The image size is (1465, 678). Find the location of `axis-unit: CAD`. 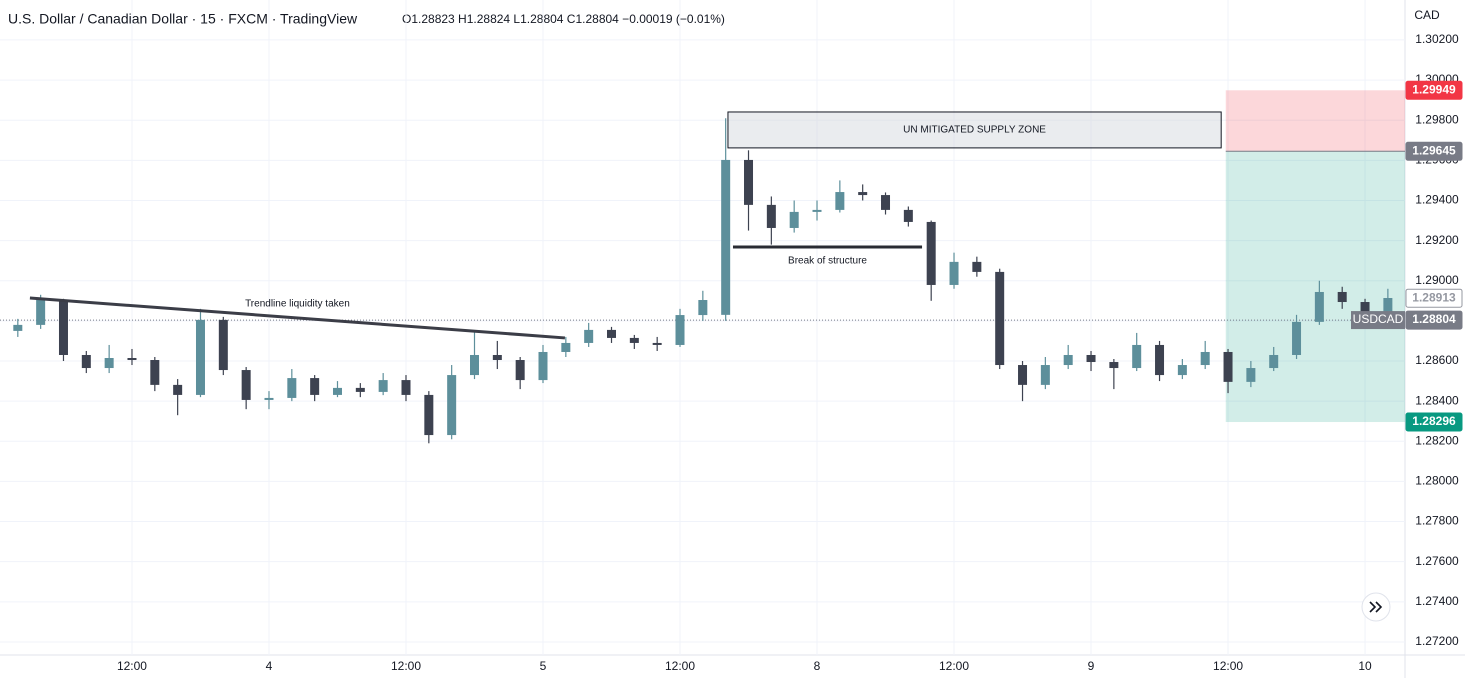

axis-unit: CAD is located at coordinates (1427, 15).